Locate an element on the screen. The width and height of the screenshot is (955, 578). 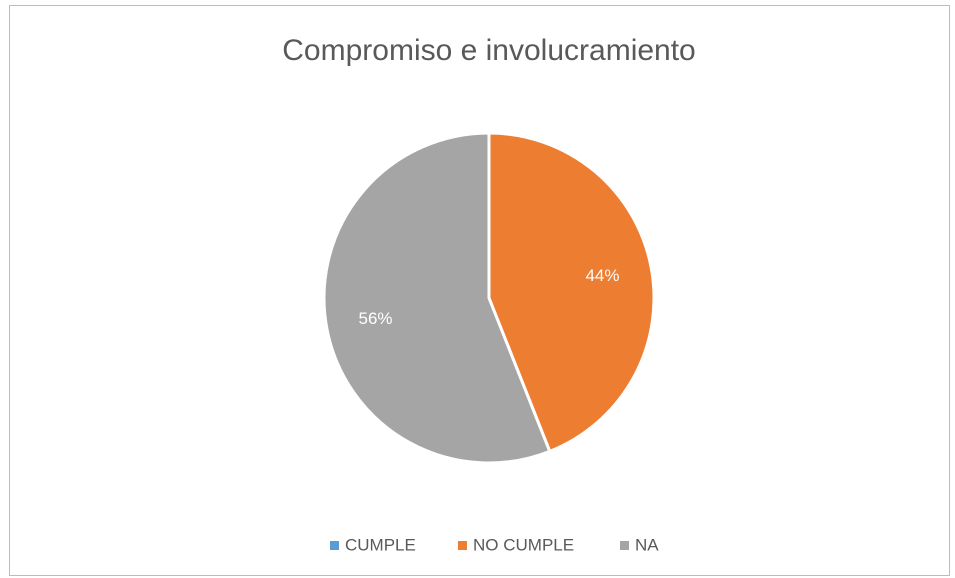
data-label: 44% is located at coordinates (602, 275).